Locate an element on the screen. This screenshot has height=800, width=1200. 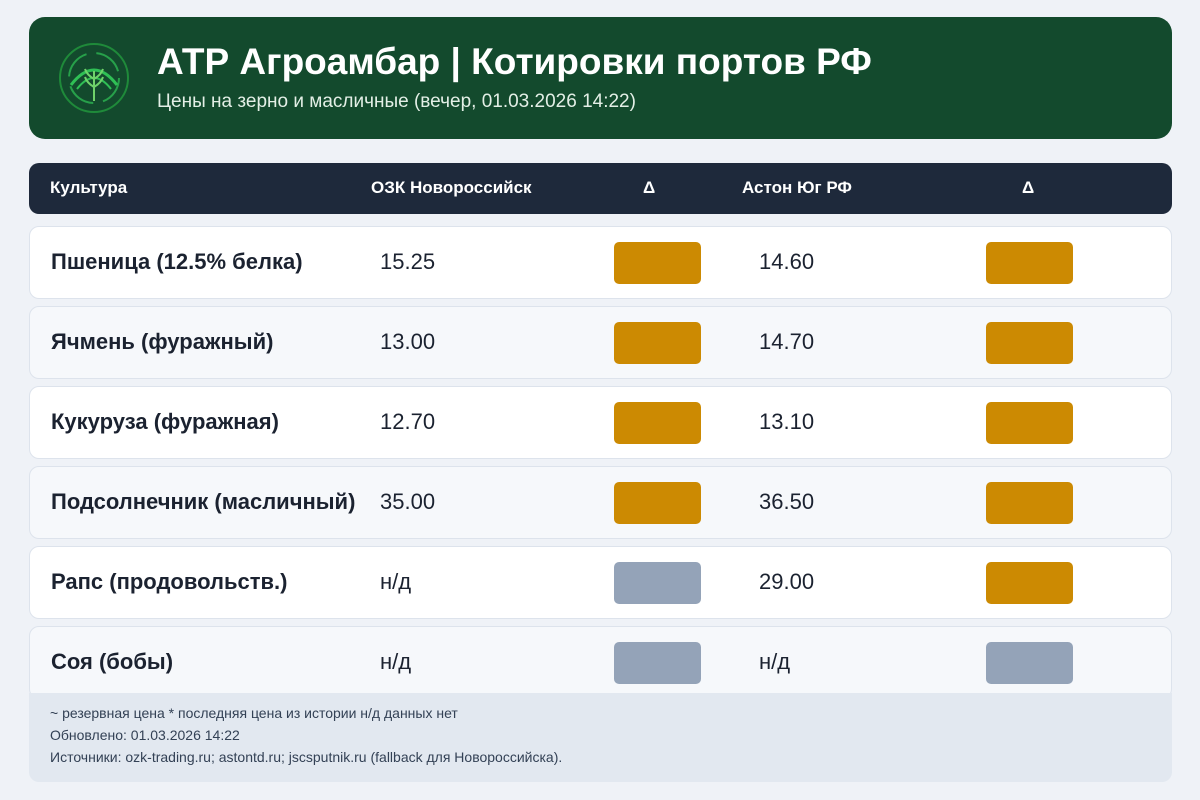
aston-price: 14.70 is located at coordinates (787, 341).